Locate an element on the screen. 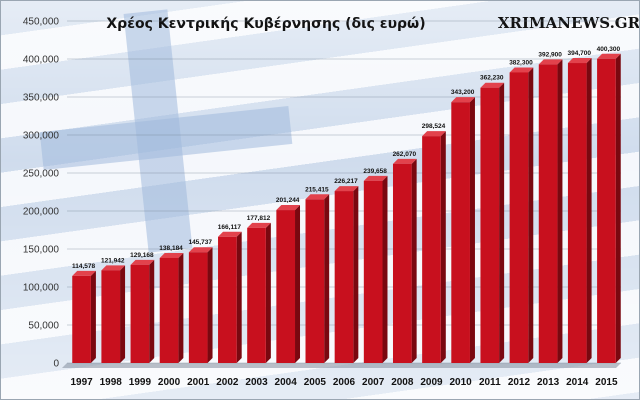  x-tick-label: 2003 is located at coordinates (256, 382).